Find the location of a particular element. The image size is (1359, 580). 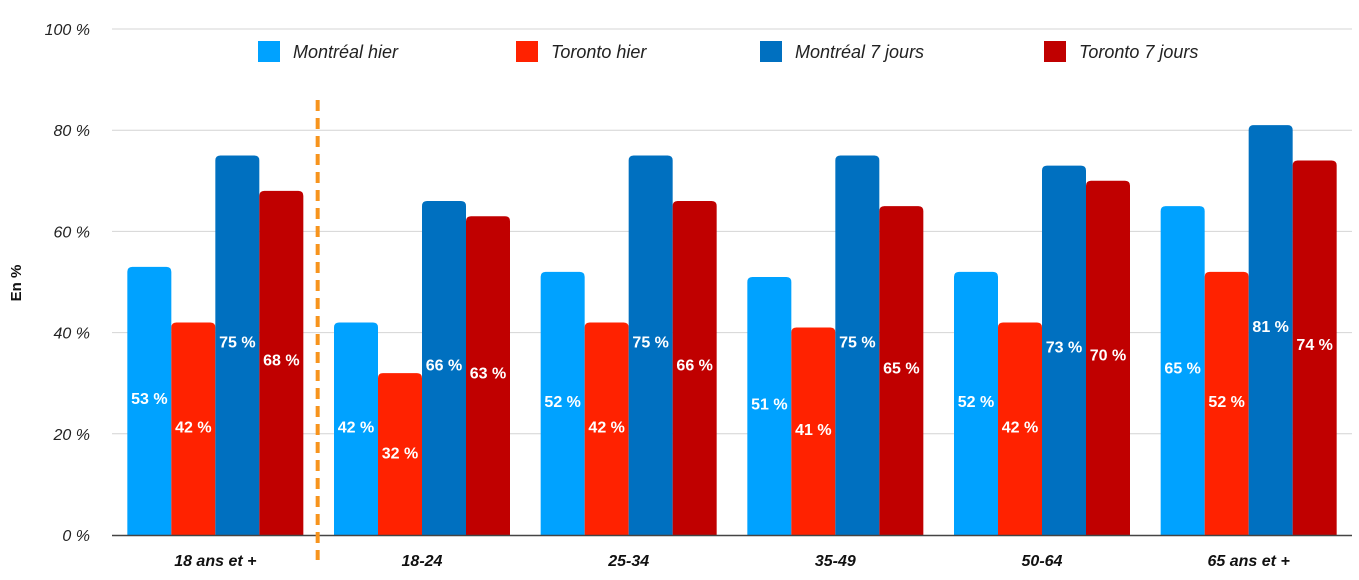

bar-value-label: 51 % is located at coordinates (769, 404).